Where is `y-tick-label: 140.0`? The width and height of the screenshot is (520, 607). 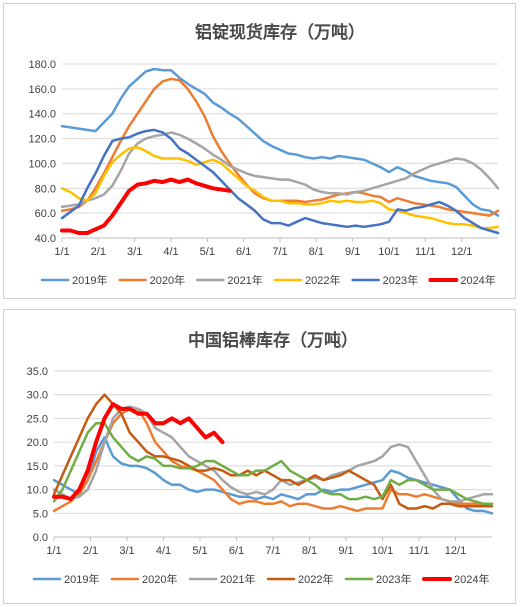 y-tick-label: 140.0 is located at coordinates (42, 115).